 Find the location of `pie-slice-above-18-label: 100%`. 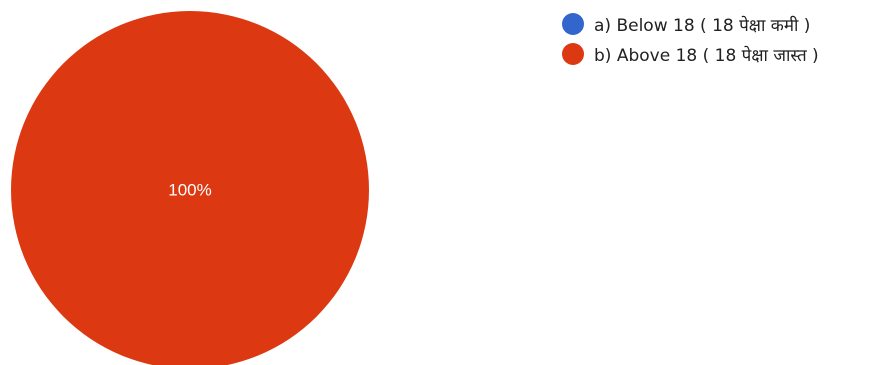

pie-slice-above-18-label: 100% is located at coordinates (189, 190).